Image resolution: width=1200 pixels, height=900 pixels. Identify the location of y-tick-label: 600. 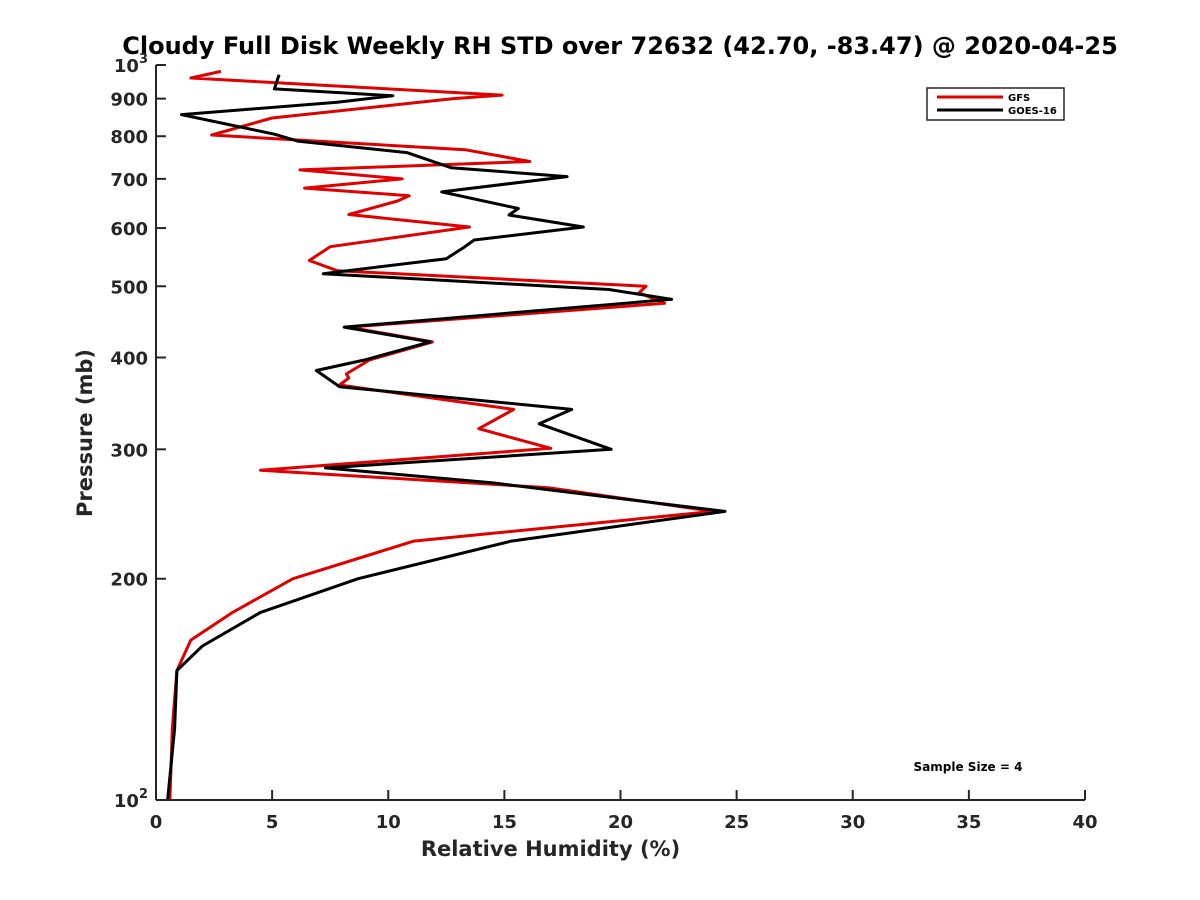
(129, 229).